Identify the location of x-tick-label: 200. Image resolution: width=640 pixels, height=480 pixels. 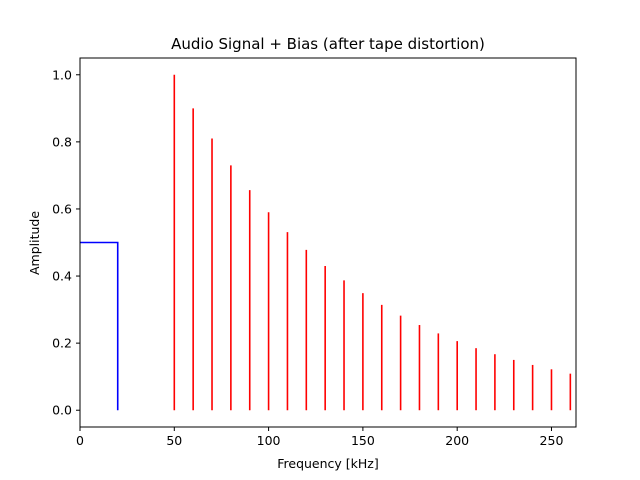
(457, 440).